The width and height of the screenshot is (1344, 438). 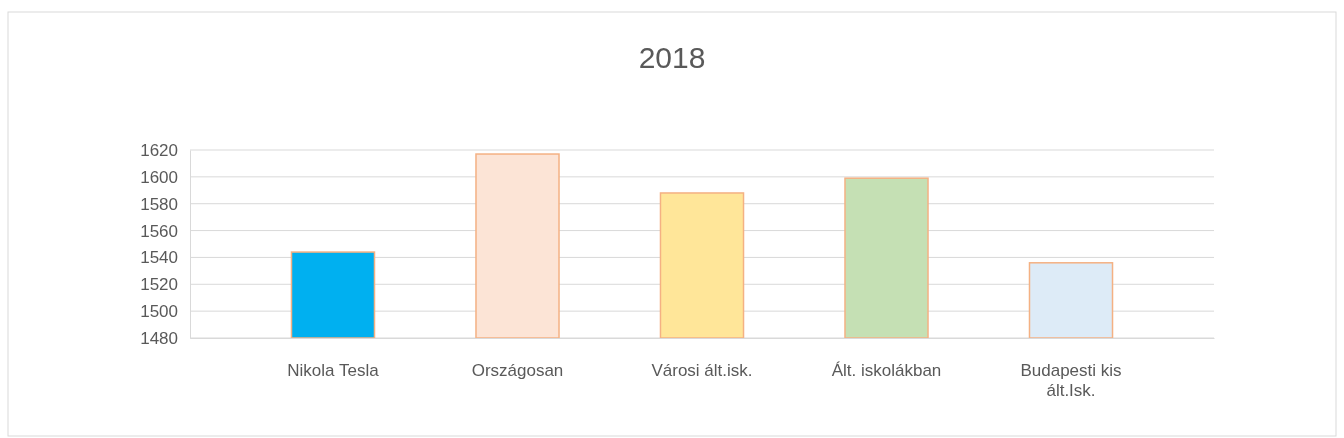 What do you see at coordinates (159, 258) in the screenshot?
I see `y-tick-label: 1540` at bounding box center [159, 258].